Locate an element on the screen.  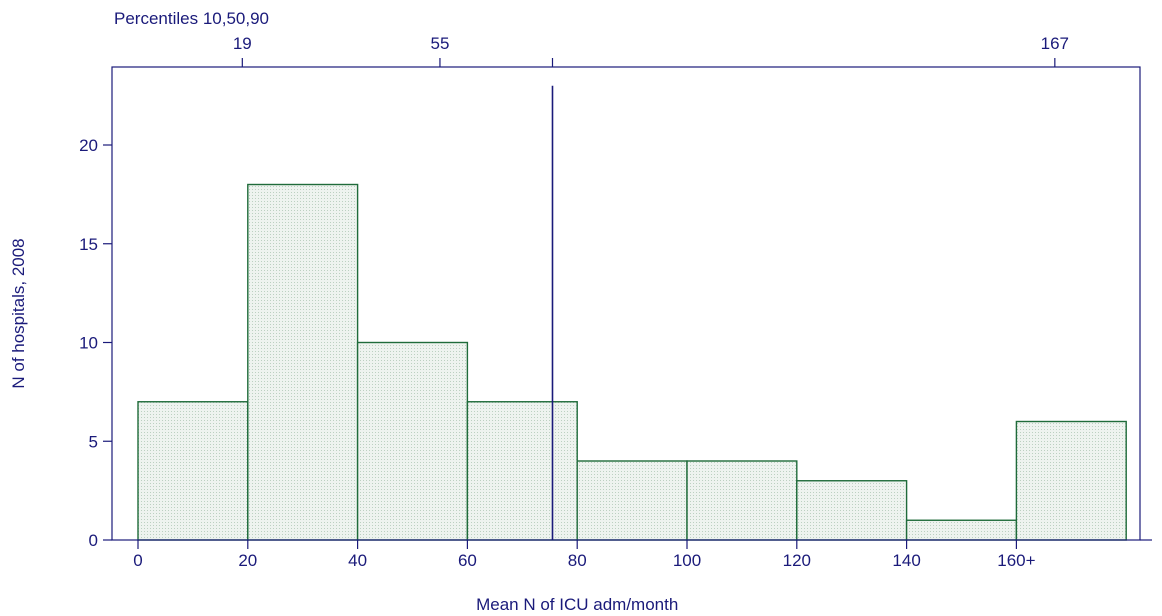
y-tick-label: 5 is located at coordinates (93, 441).